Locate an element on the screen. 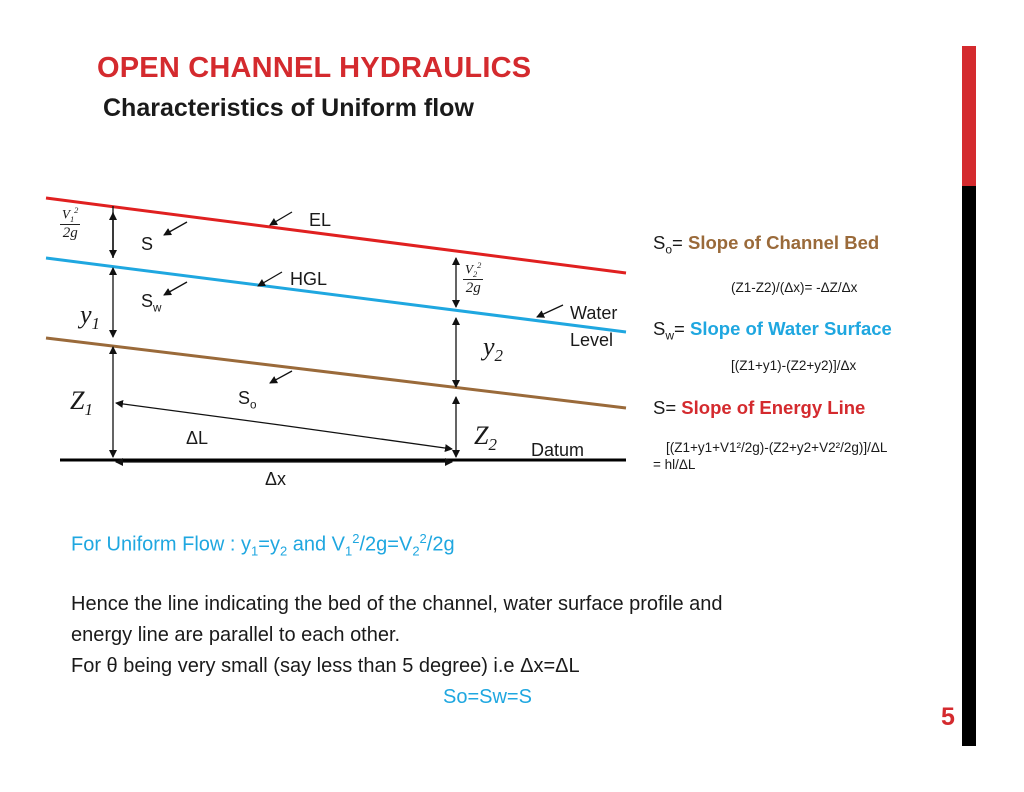 This screenshot has height=792, width=1024. section1-elevation-label: Z1 is located at coordinates (81, 403).